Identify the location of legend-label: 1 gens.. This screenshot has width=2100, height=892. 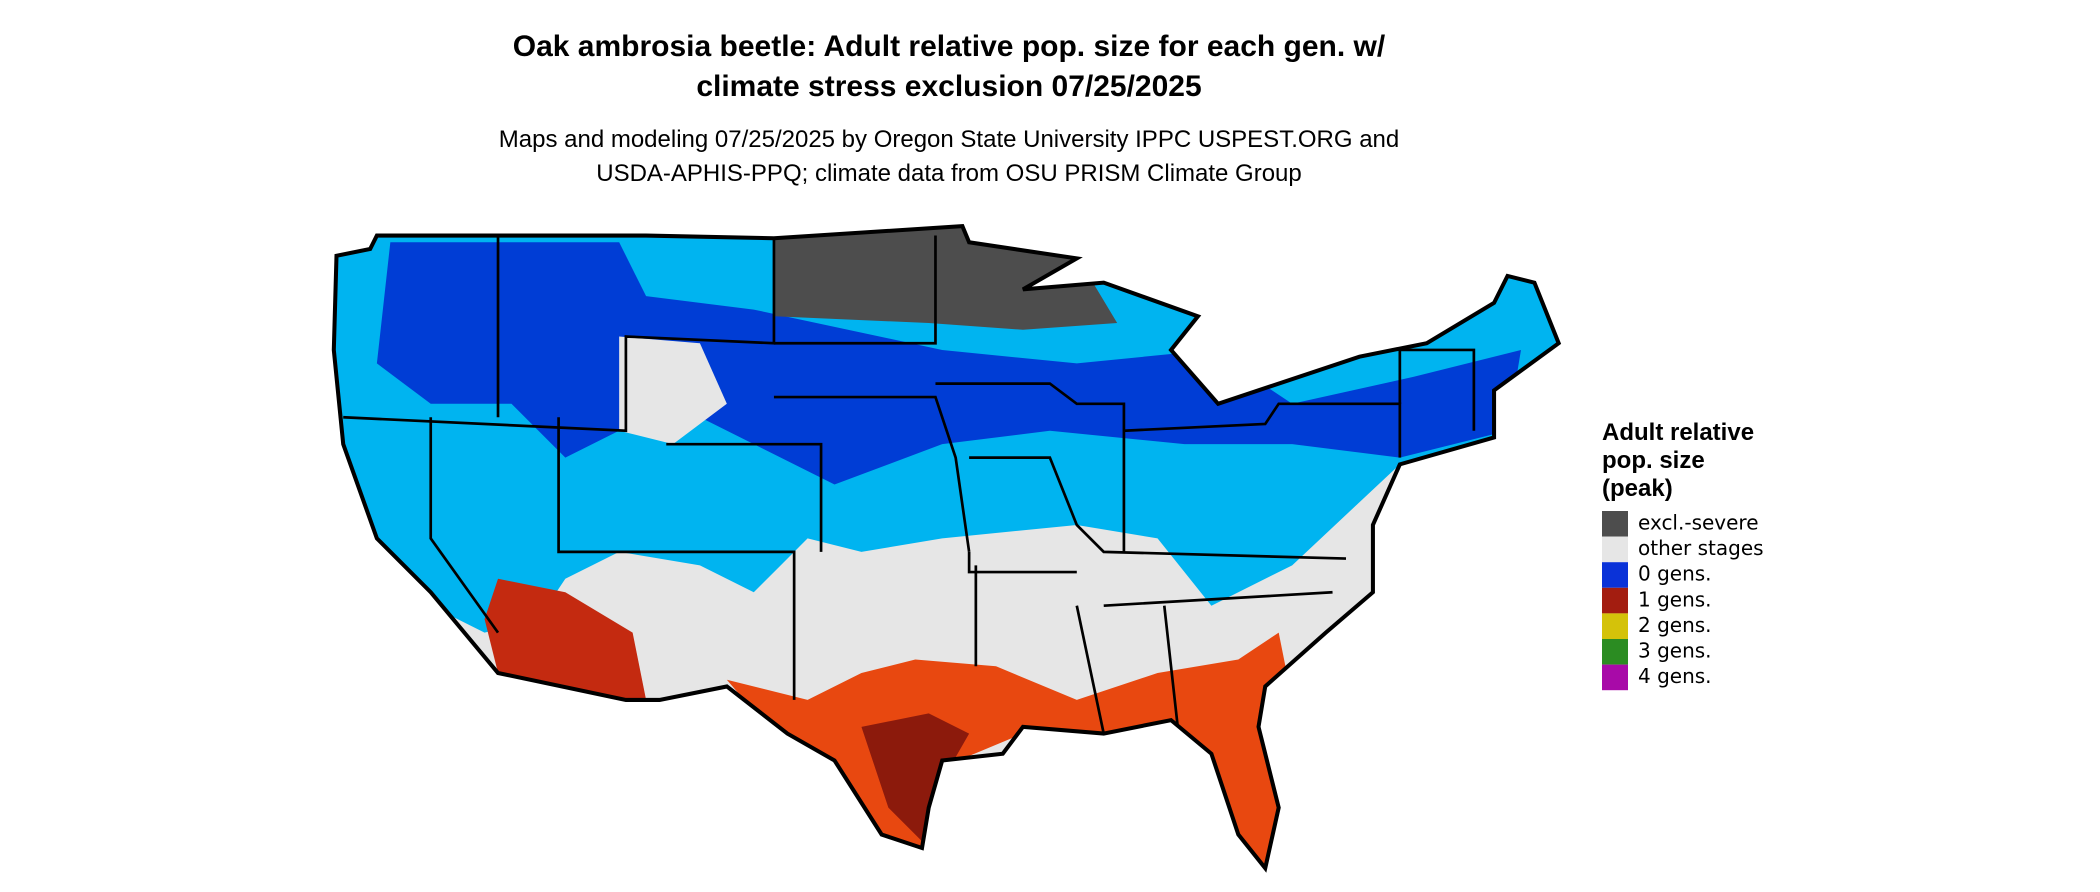
(1675, 599).